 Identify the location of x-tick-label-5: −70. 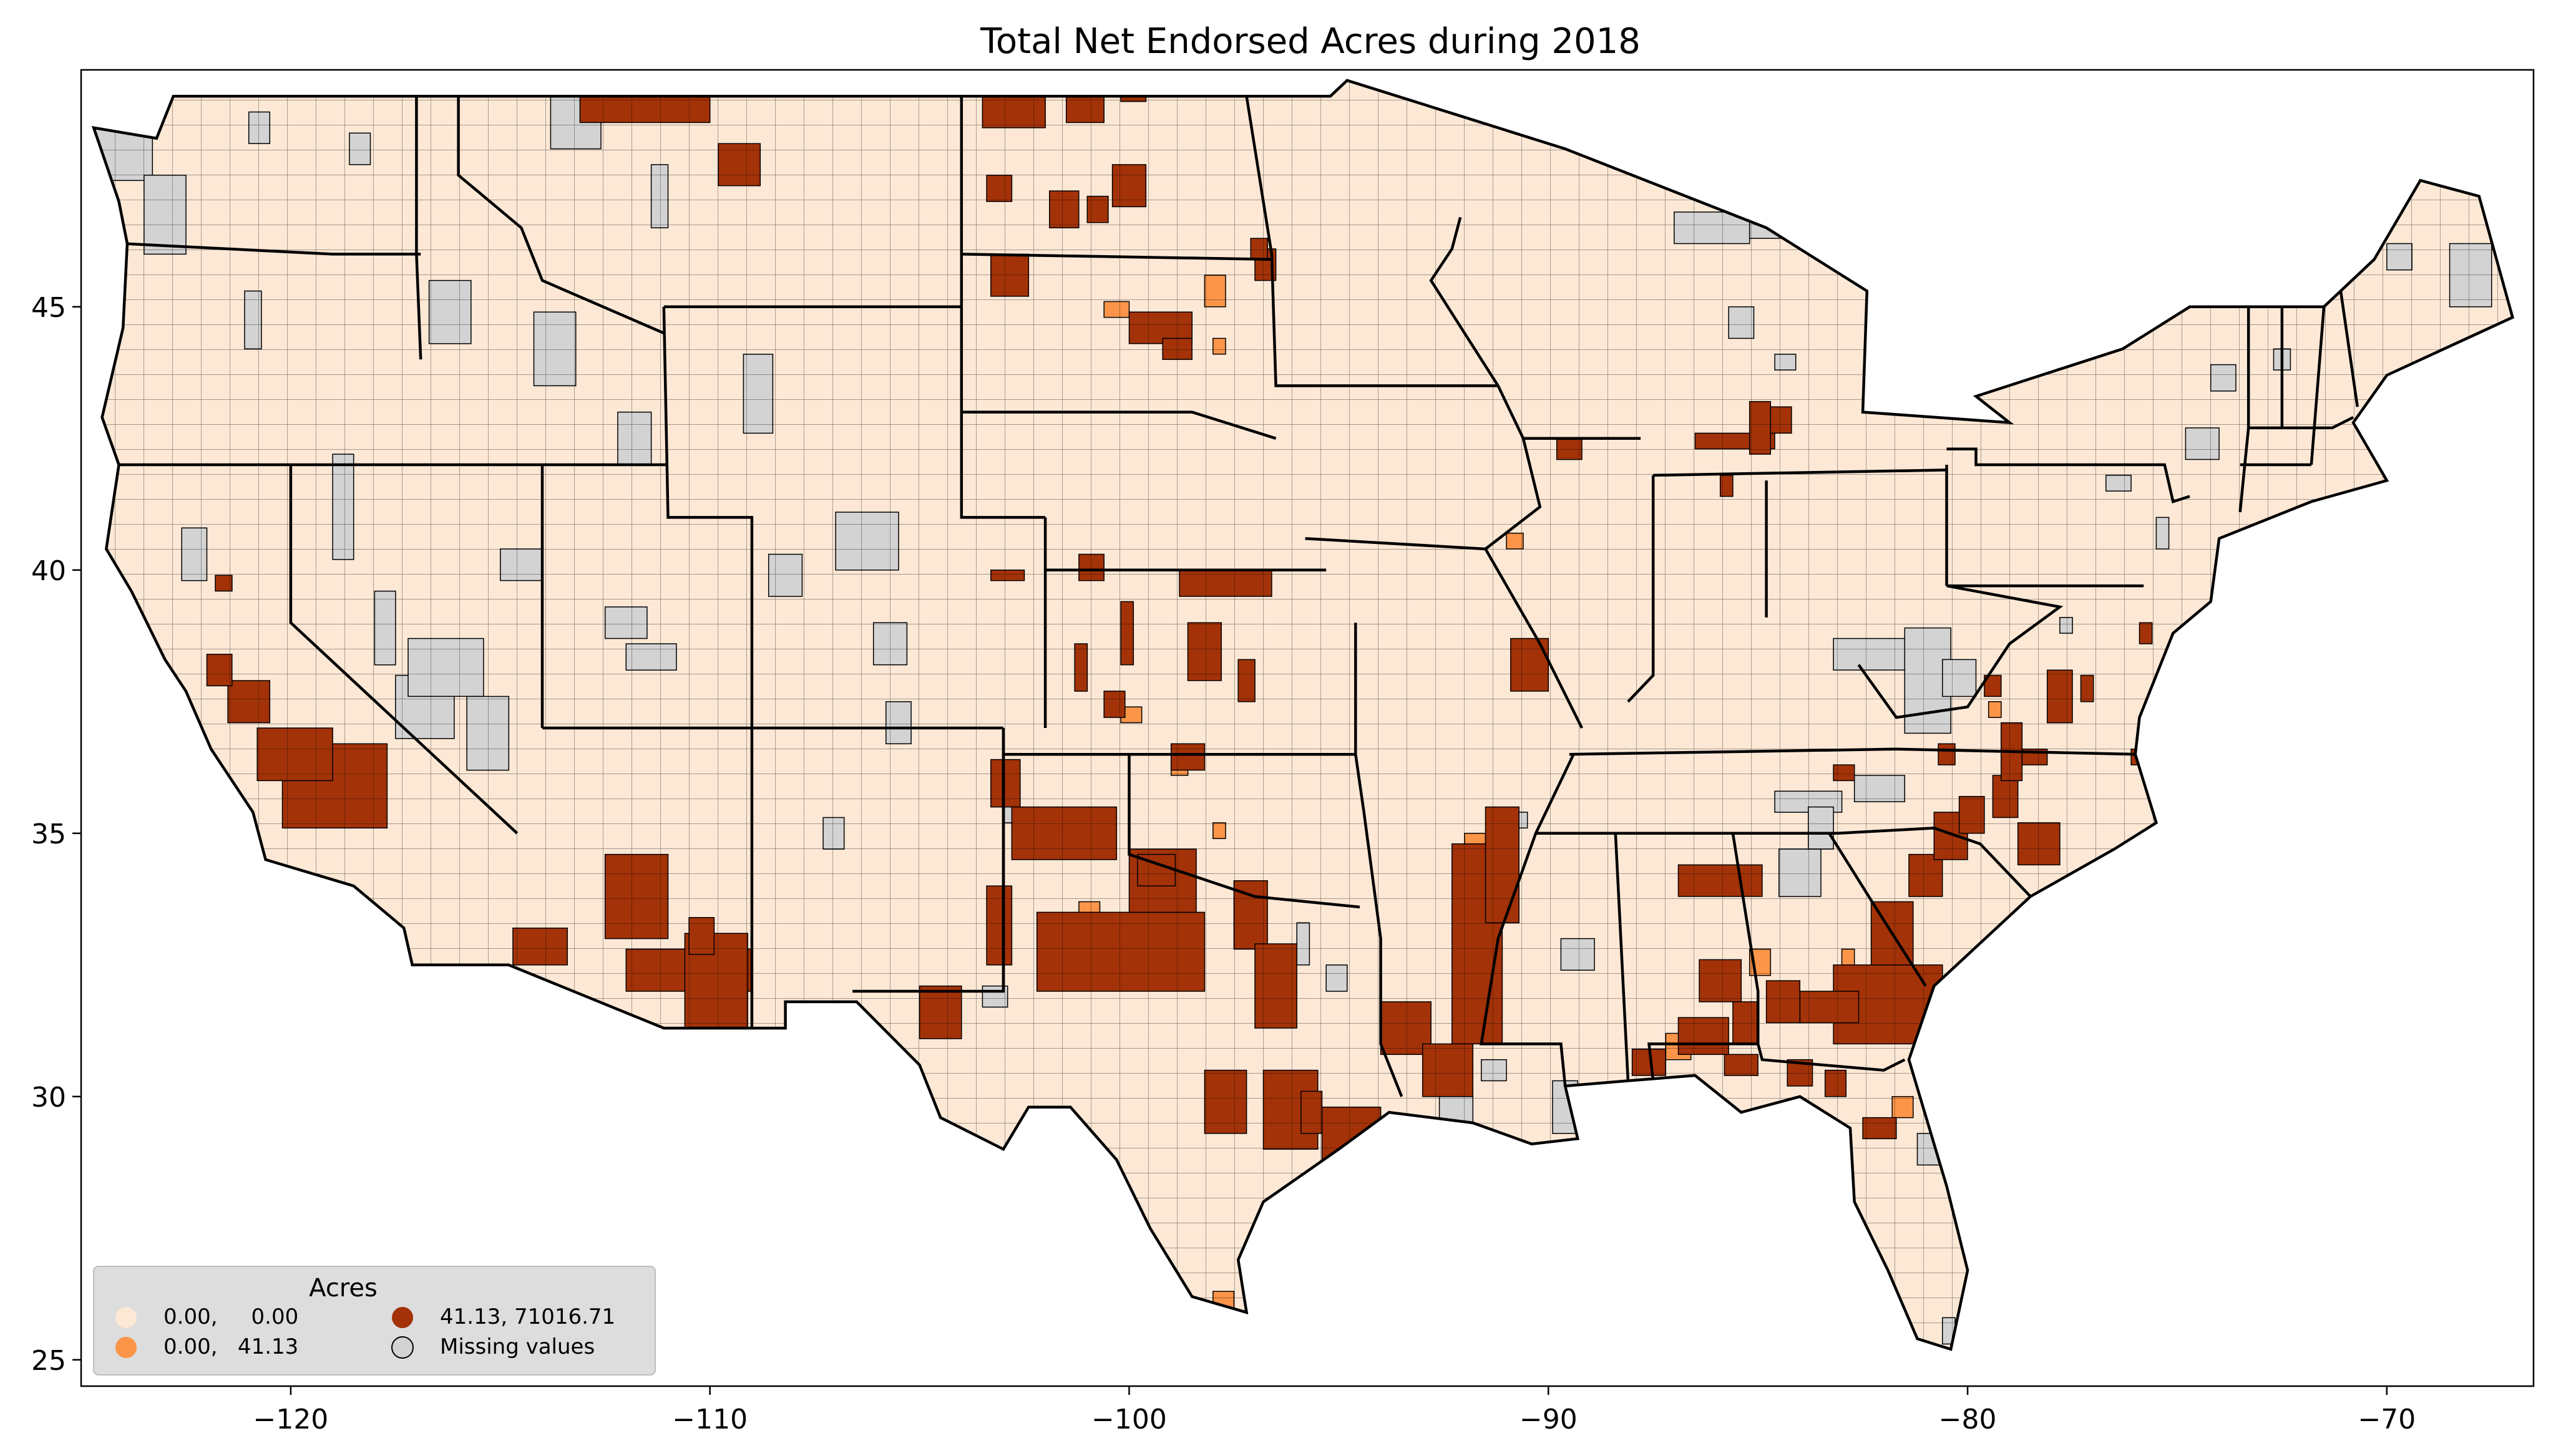
(2387, 1420).